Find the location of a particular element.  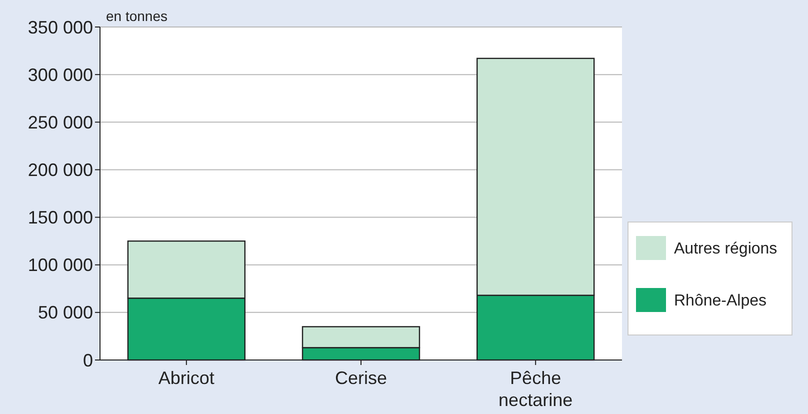

x-tick-label: Cerise is located at coordinates (361, 378).